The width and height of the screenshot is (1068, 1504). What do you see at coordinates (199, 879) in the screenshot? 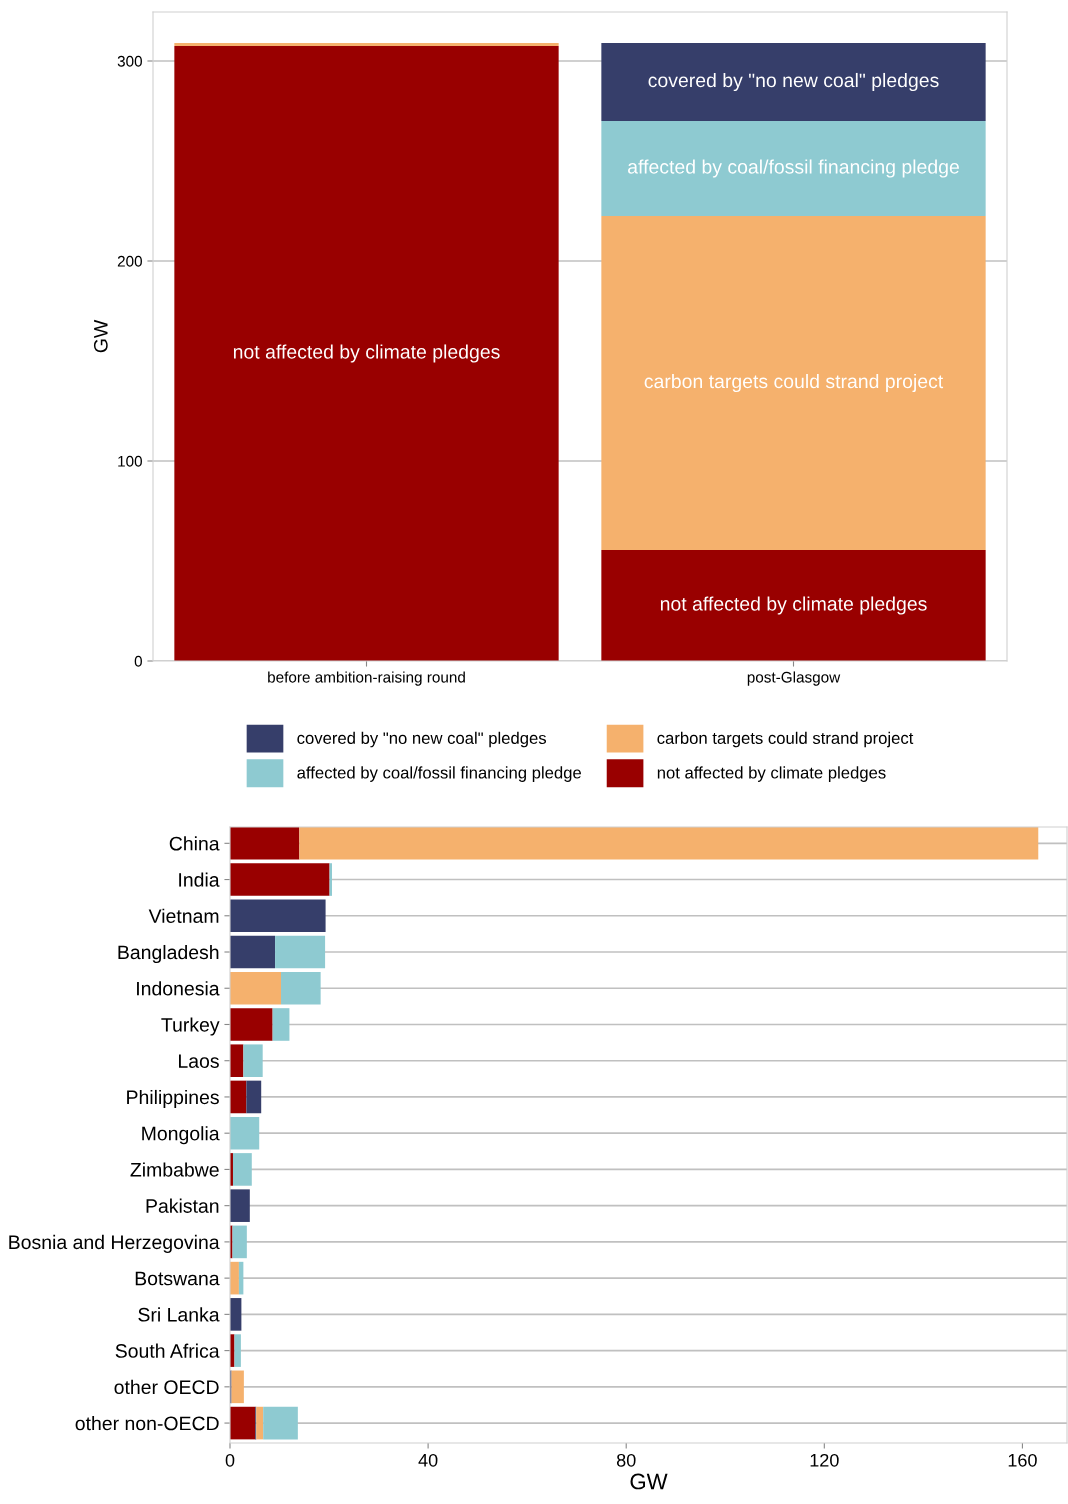
I see `y-tick-label: India` at bounding box center [199, 879].